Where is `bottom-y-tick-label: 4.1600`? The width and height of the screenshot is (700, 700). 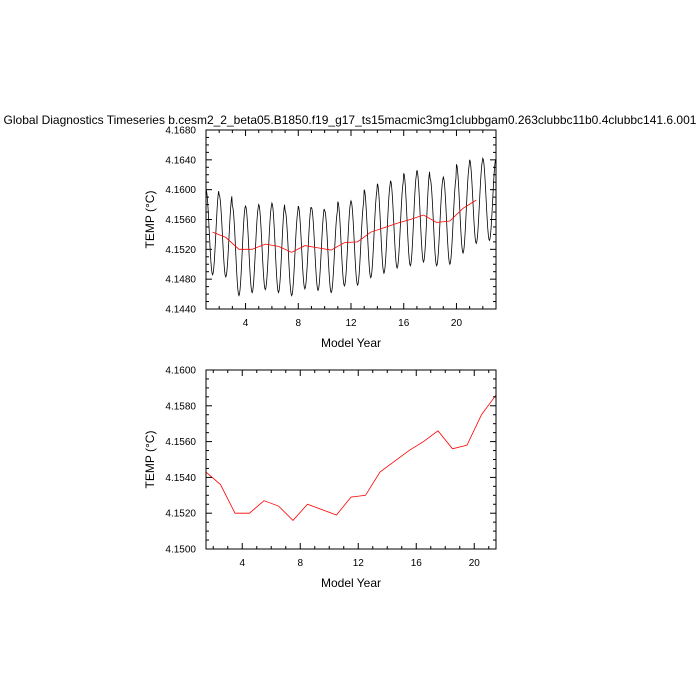
bottom-y-tick-label: 4.1600 is located at coordinates (180, 371).